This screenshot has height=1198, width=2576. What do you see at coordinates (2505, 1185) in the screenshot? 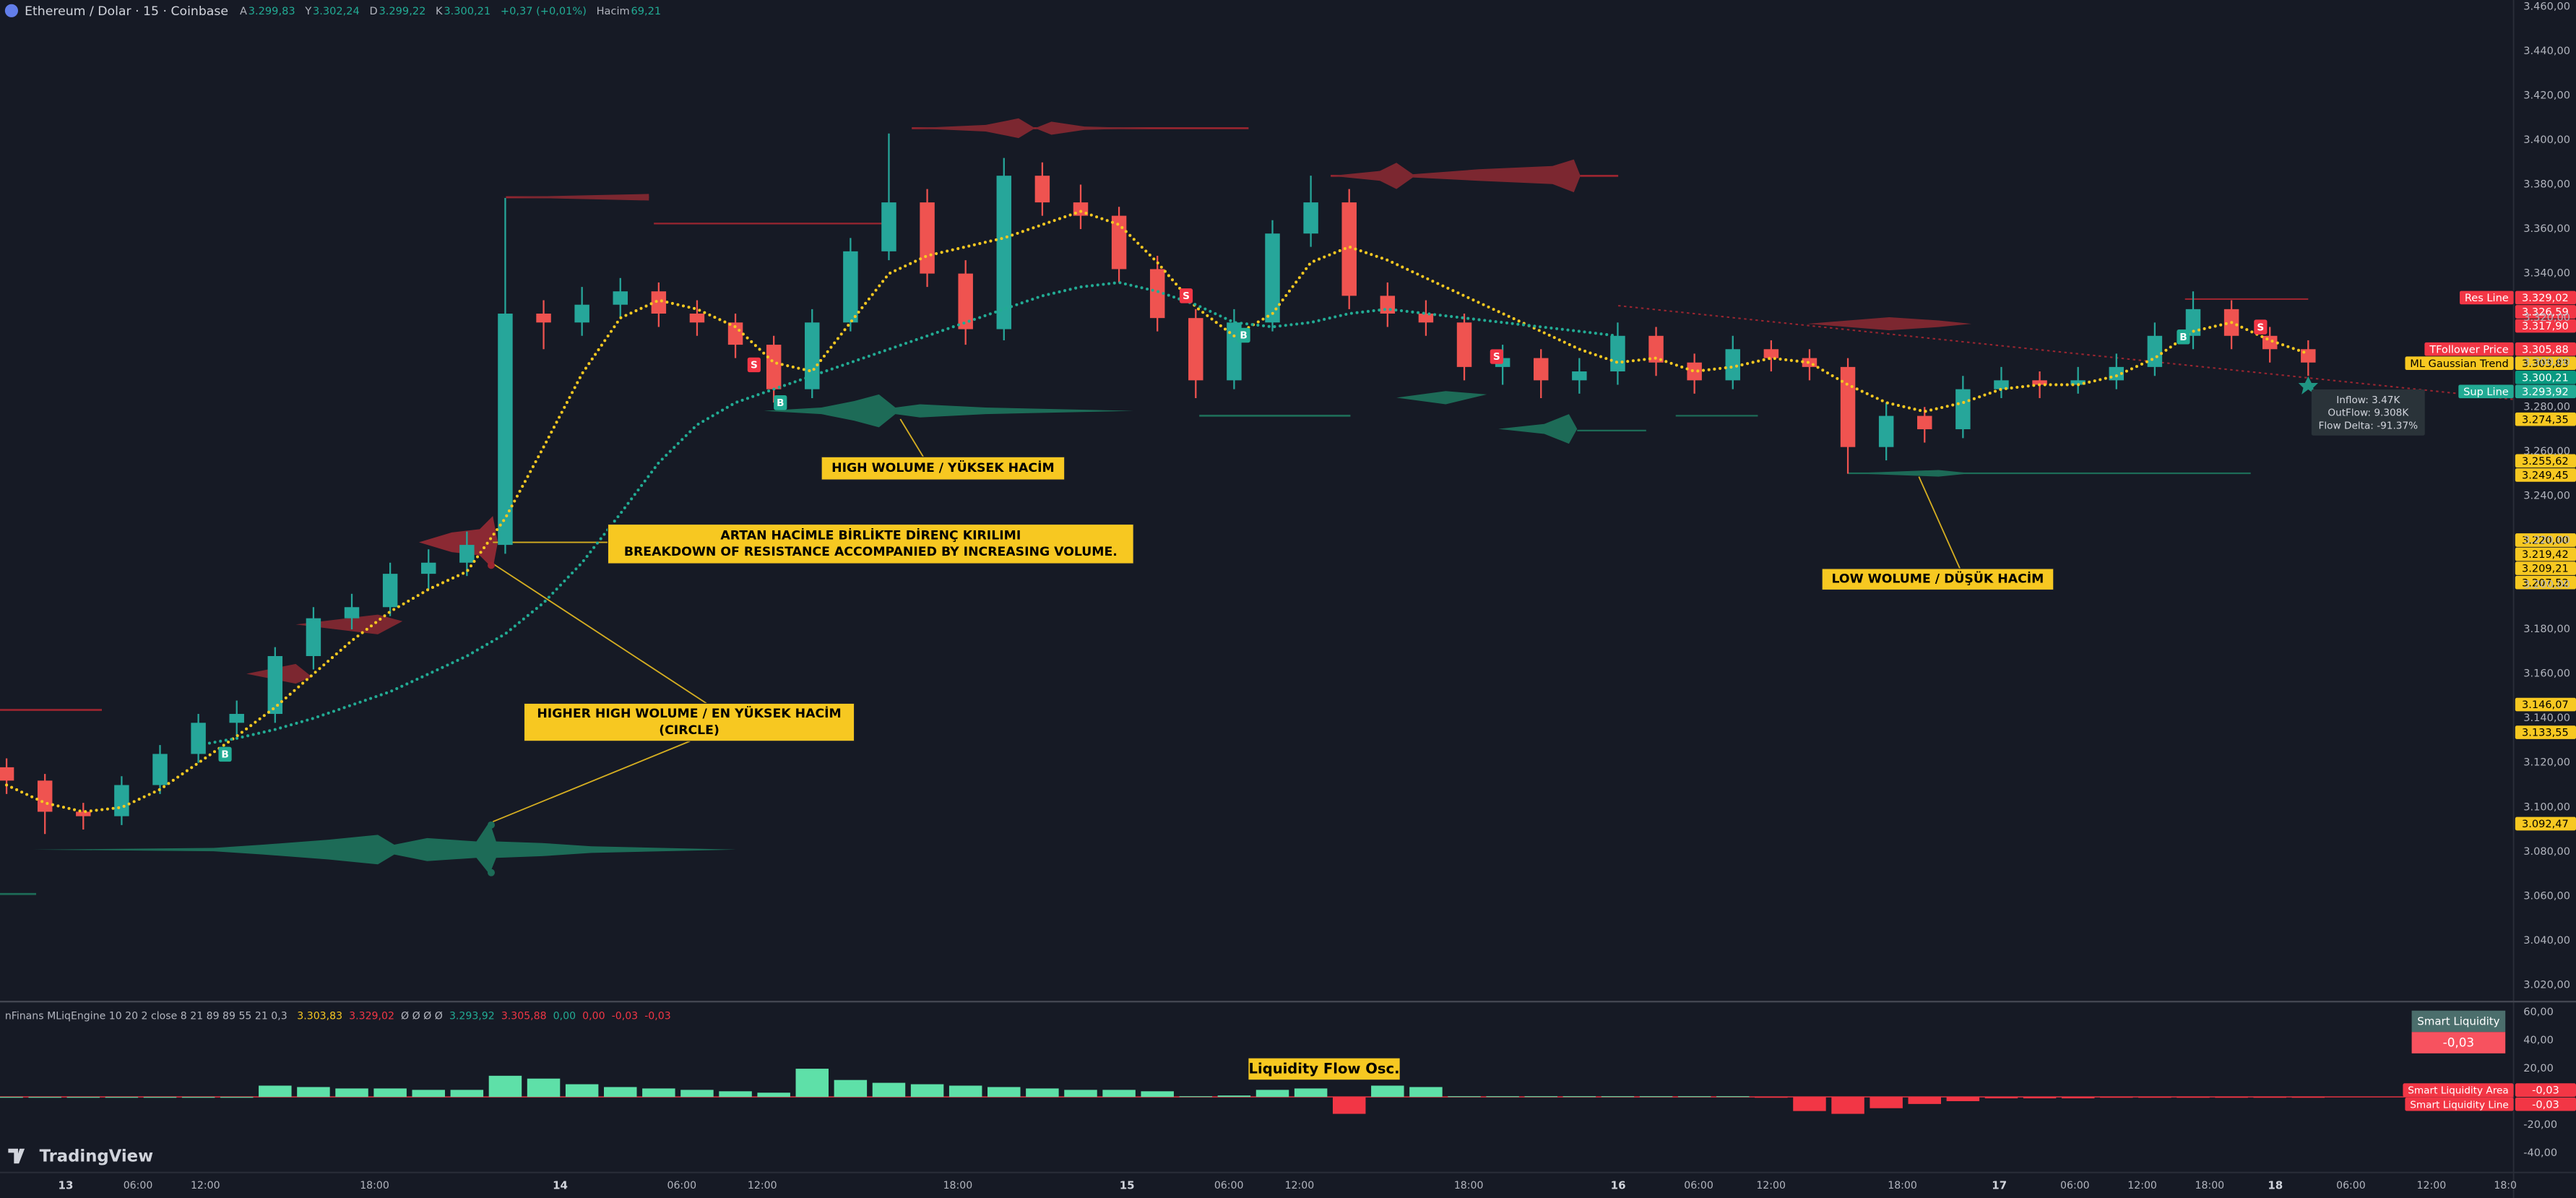
I see `x-tick-label: 18:0` at bounding box center [2505, 1185].